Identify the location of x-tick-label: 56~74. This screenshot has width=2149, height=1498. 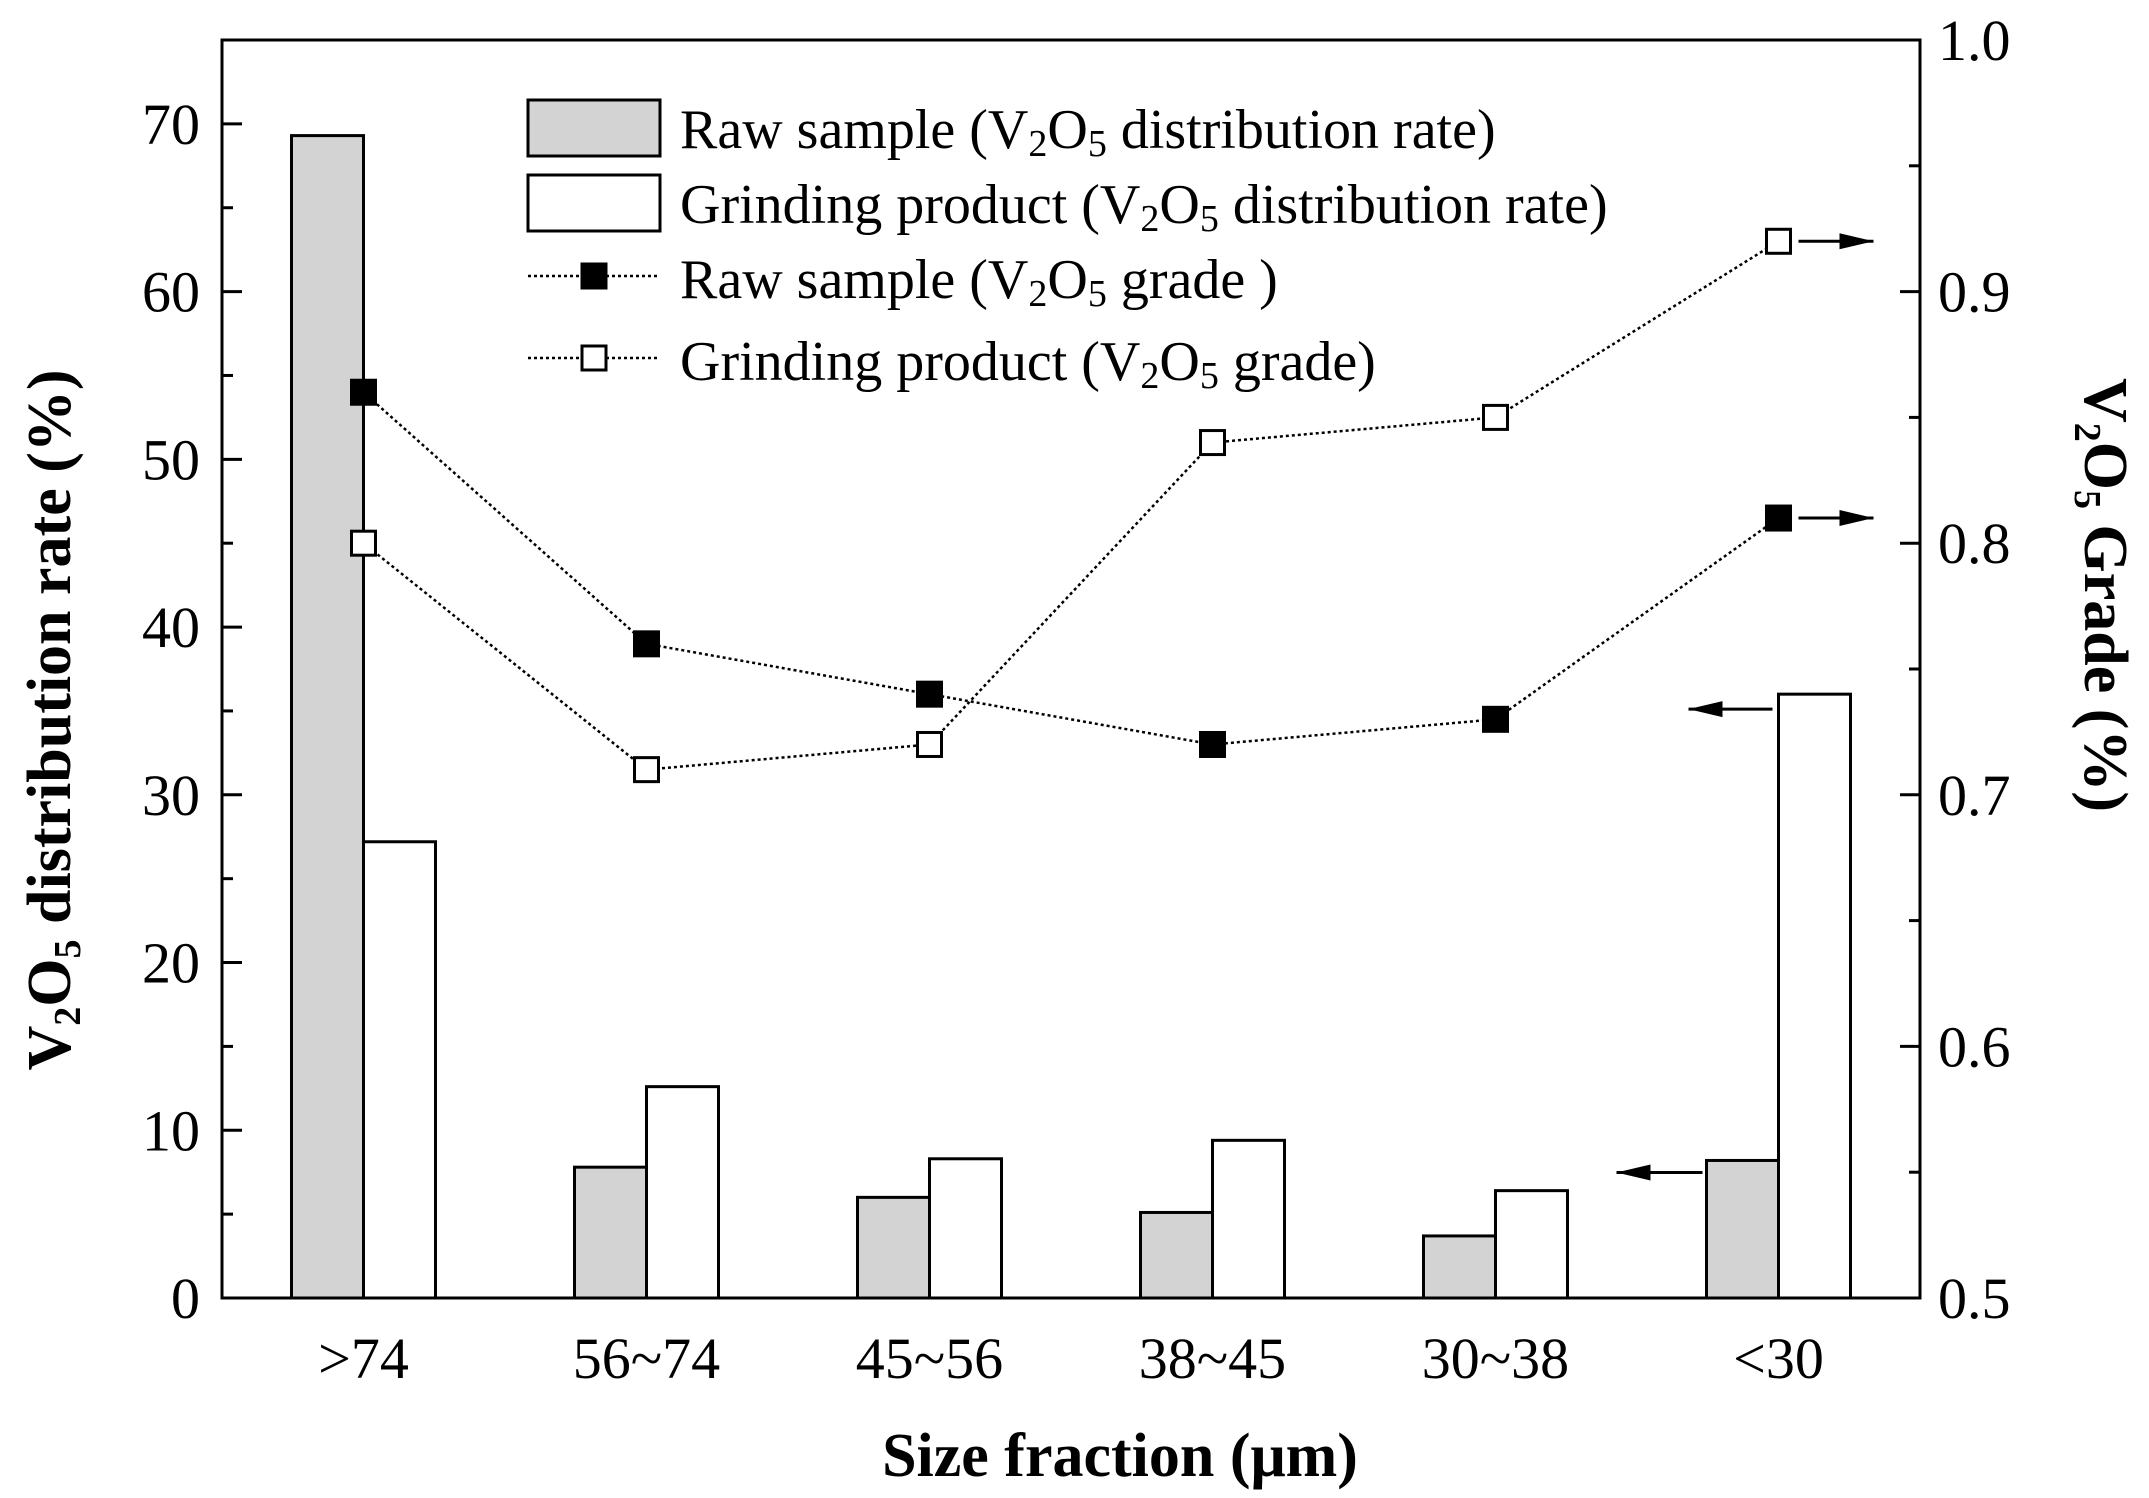
(646, 1358).